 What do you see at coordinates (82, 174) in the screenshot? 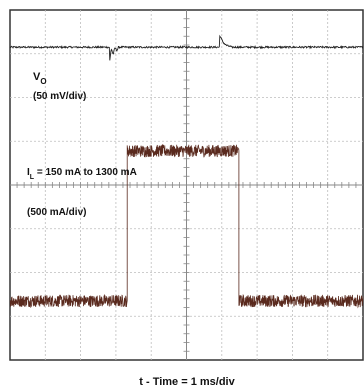
I see `il-label: IL = 150 mA to 1300 mA` at bounding box center [82, 174].